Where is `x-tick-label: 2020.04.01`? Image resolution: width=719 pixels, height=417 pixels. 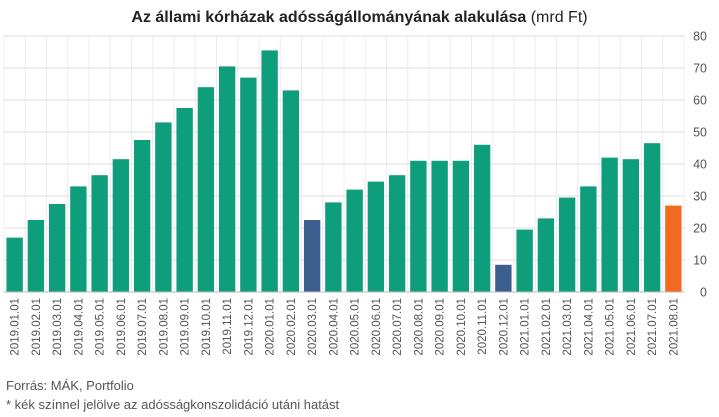 x-tick-label: 2020.04.01 is located at coordinates (334, 327).